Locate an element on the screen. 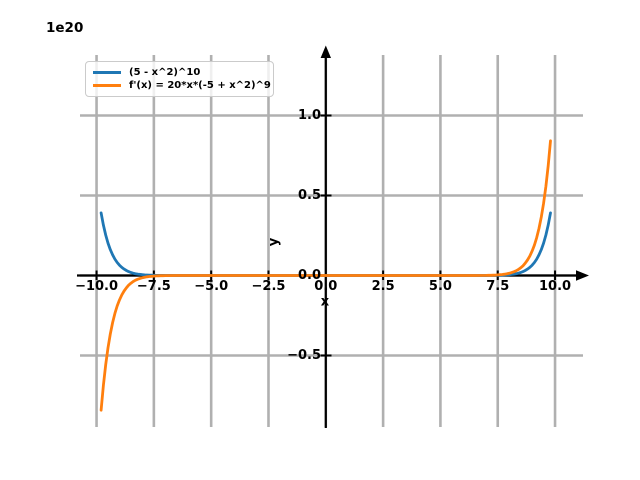 The image size is (640, 480). y-tick-label: 0.0 is located at coordinates (309, 275).